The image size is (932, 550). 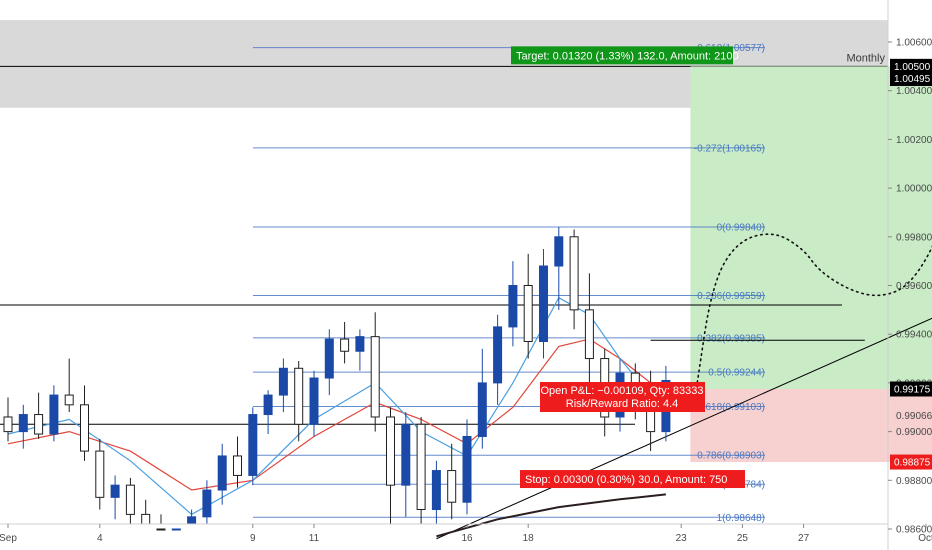 I want to click on projection-dotted-path, so click(x=813, y=311).